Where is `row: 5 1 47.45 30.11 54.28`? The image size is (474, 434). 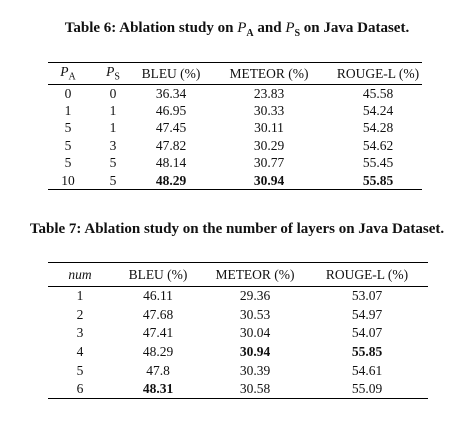 row: 5 1 47.45 30.11 54.28 is located at coordinates (235, 129).